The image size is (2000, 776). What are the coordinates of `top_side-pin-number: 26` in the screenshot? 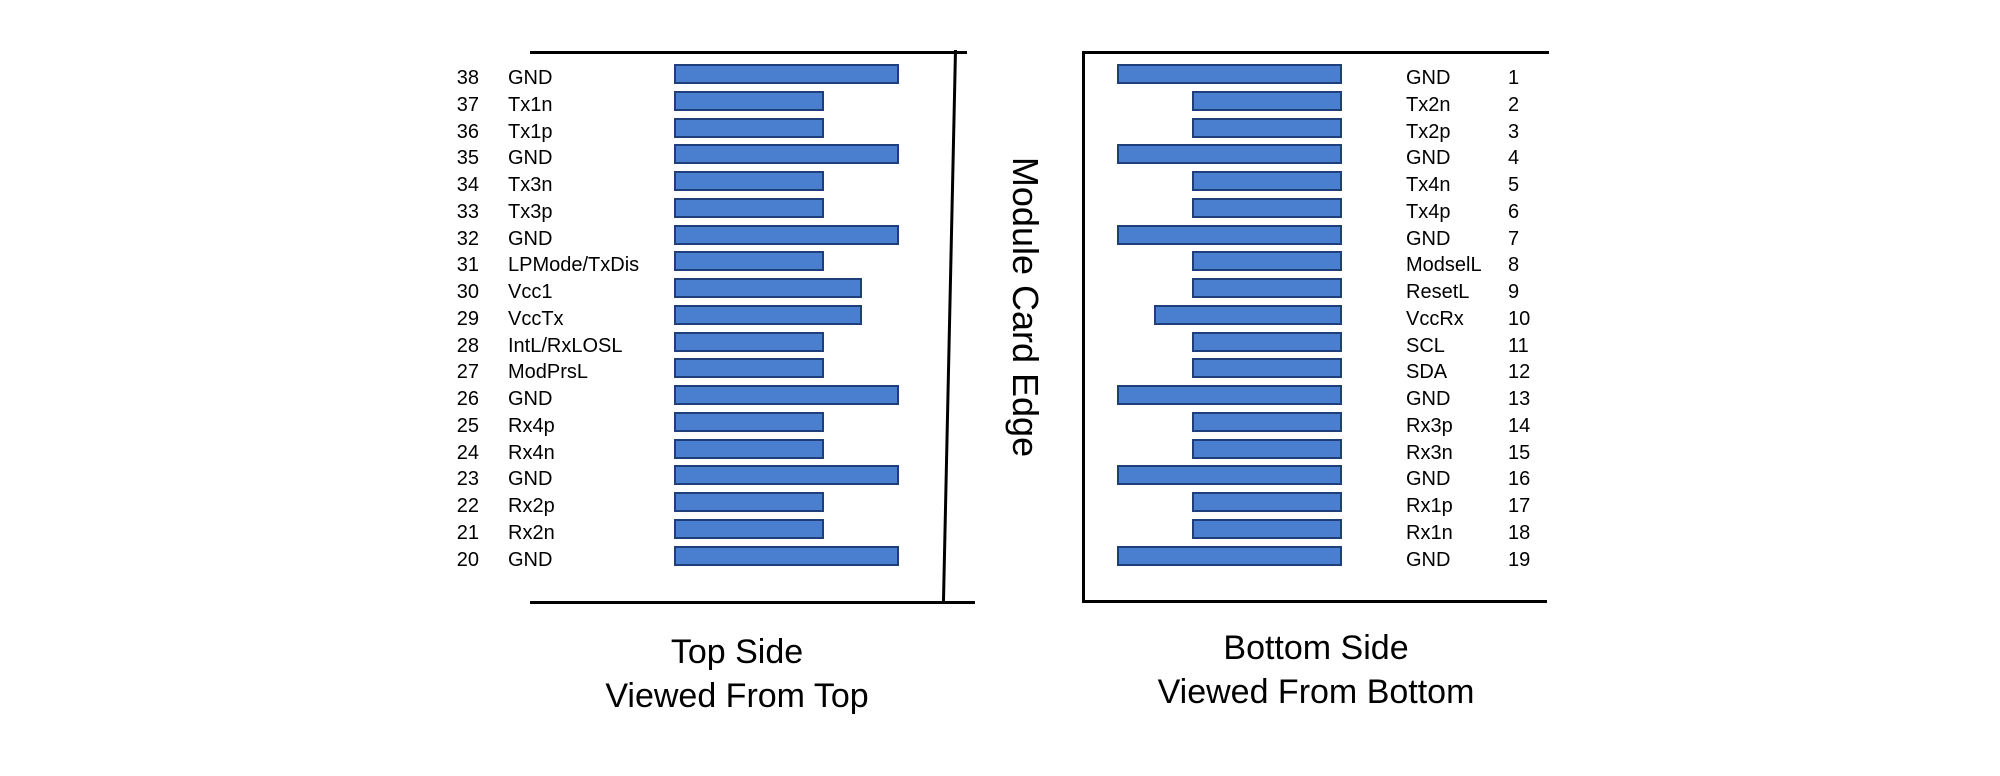 It's located at (467, 399).